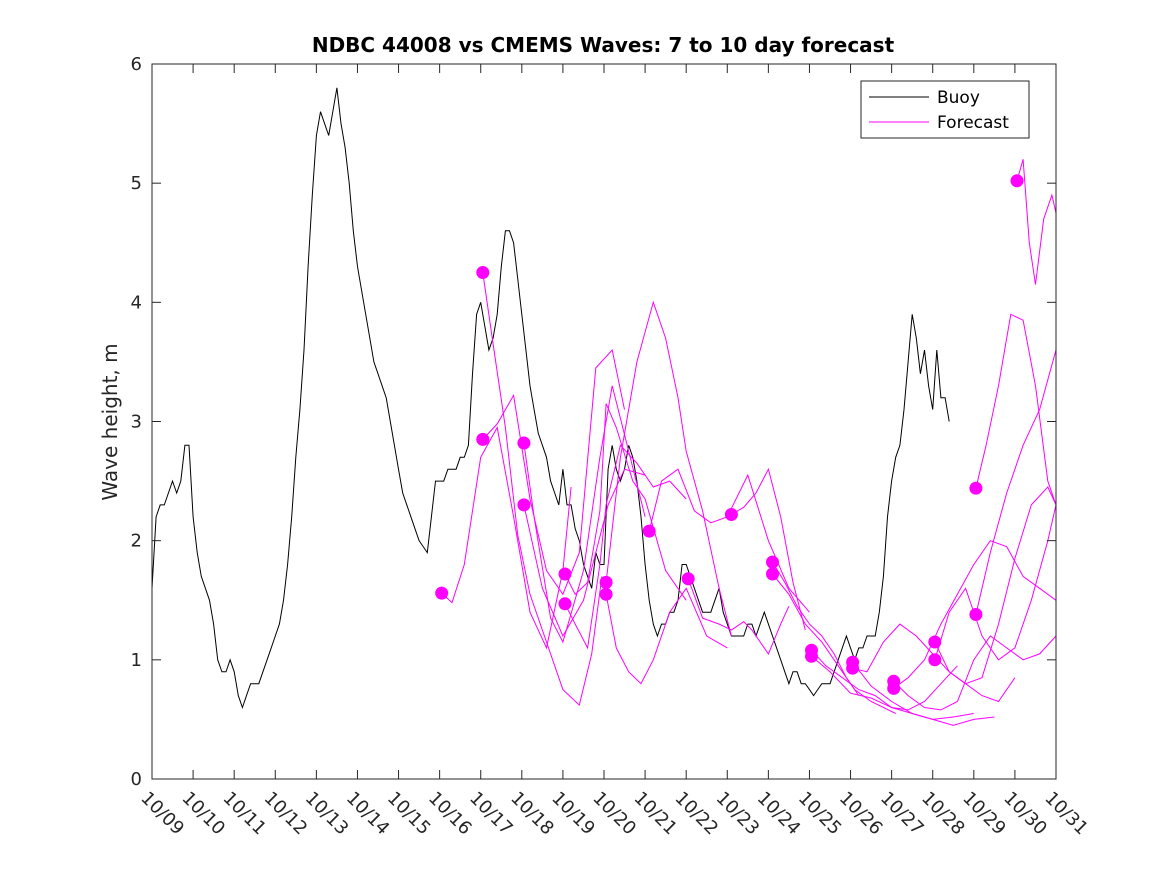  Describe the element at coordinates (973, 123) in the screenshot. I see `legend-forecast-label: Forecast` at that location.